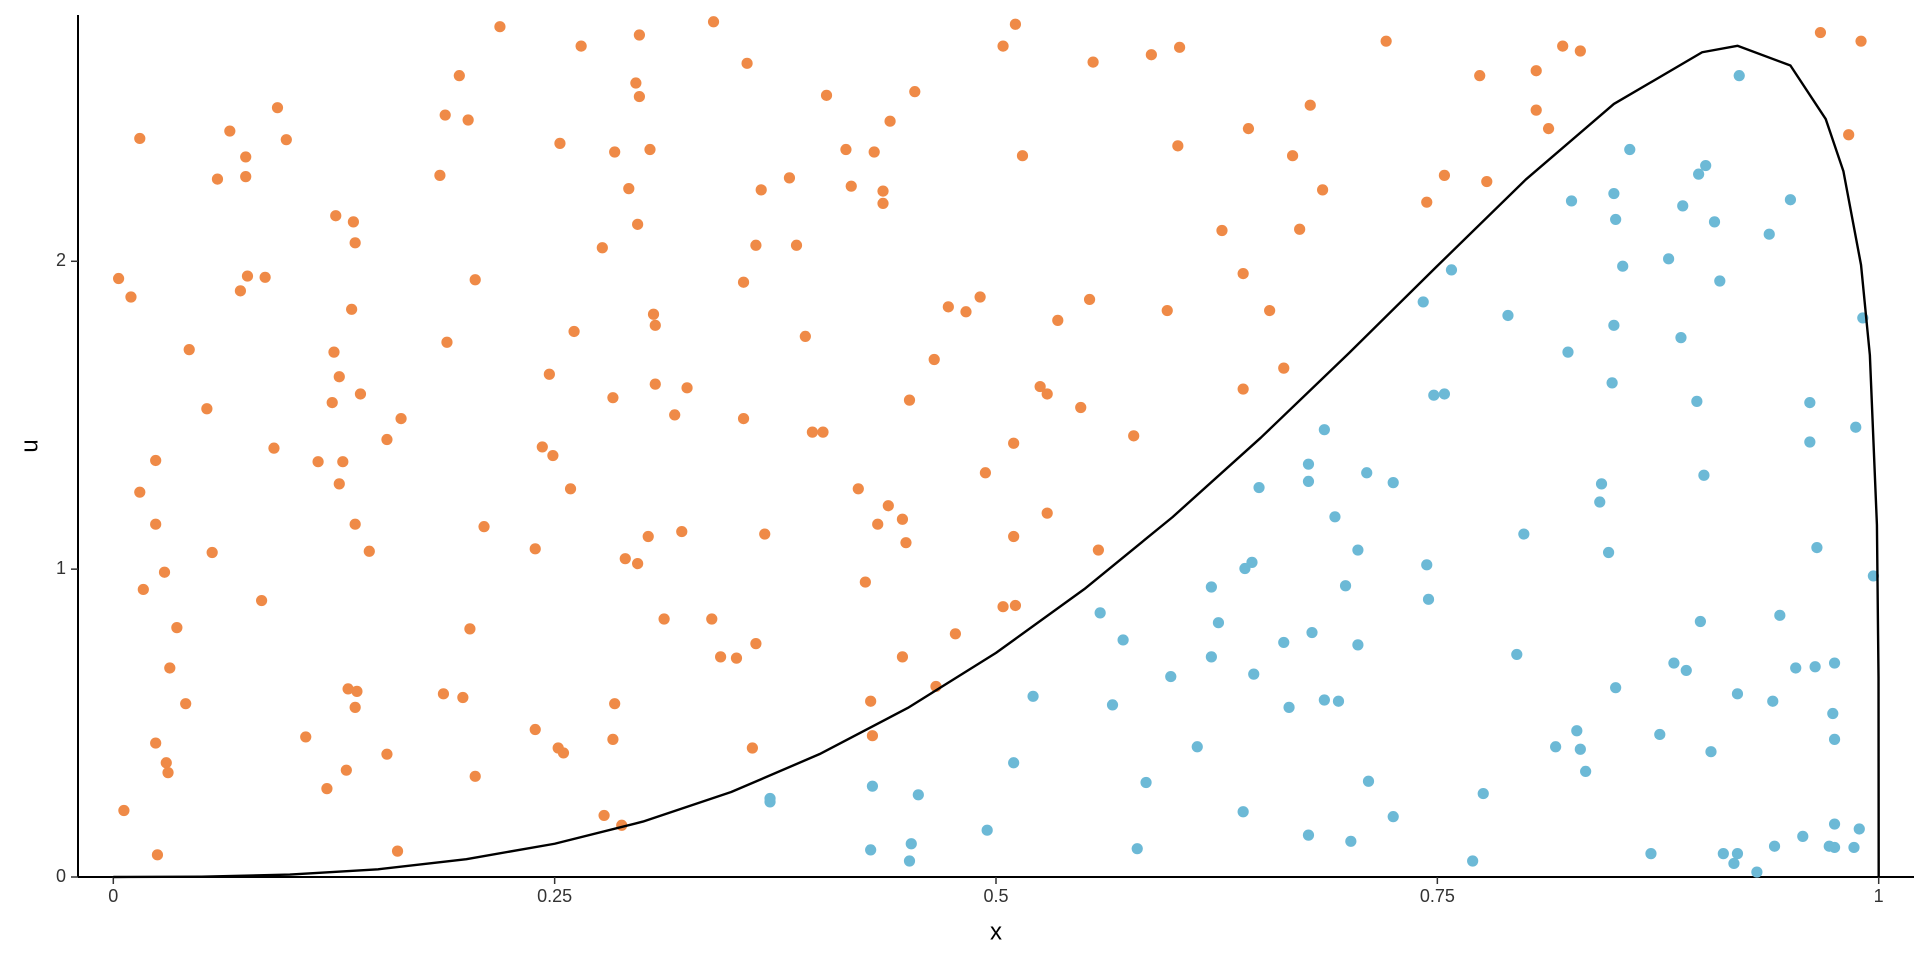 Image resolution: width=1920 pixels, height=960 pixels. I want to click on x-tick-label: 0.25, so click(554, 896).